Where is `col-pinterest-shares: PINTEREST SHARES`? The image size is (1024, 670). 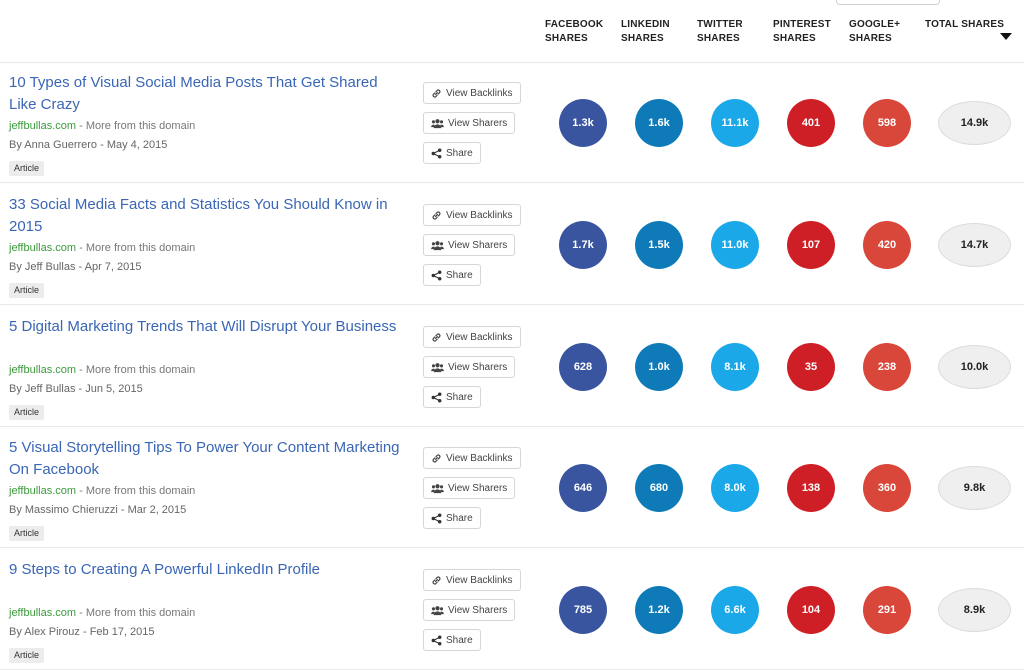 col-pinterest-shares: PINTEREST SHARES is located at coordinates (802, 31).